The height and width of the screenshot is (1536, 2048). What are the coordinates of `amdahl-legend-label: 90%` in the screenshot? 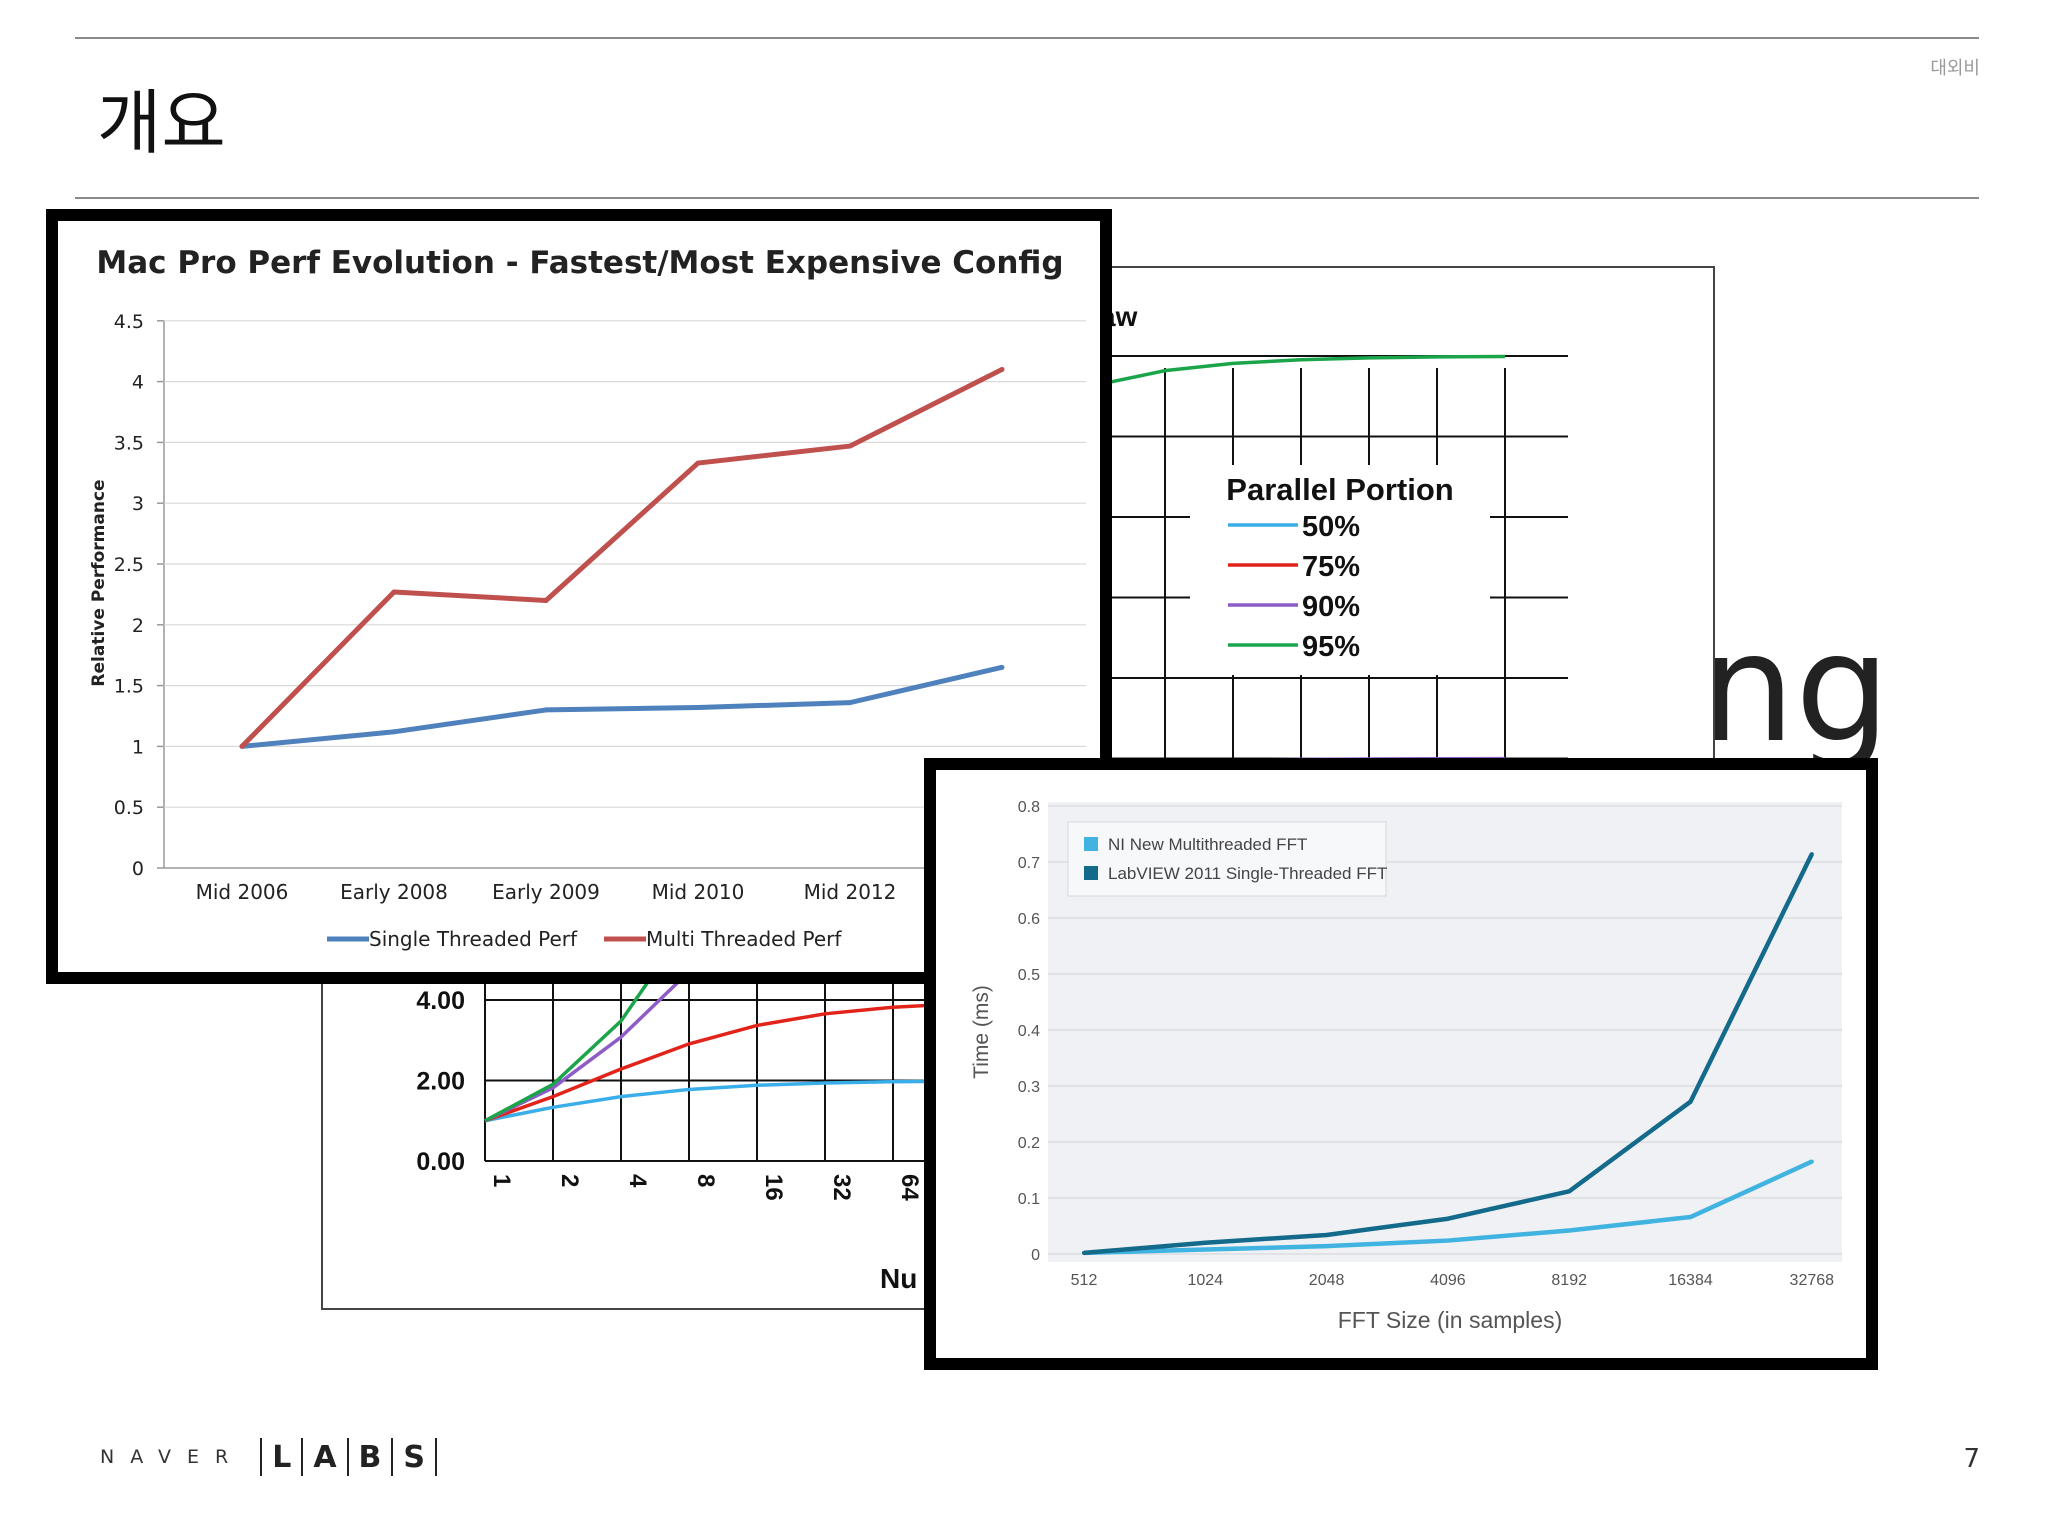 It's located at (1331, 607).